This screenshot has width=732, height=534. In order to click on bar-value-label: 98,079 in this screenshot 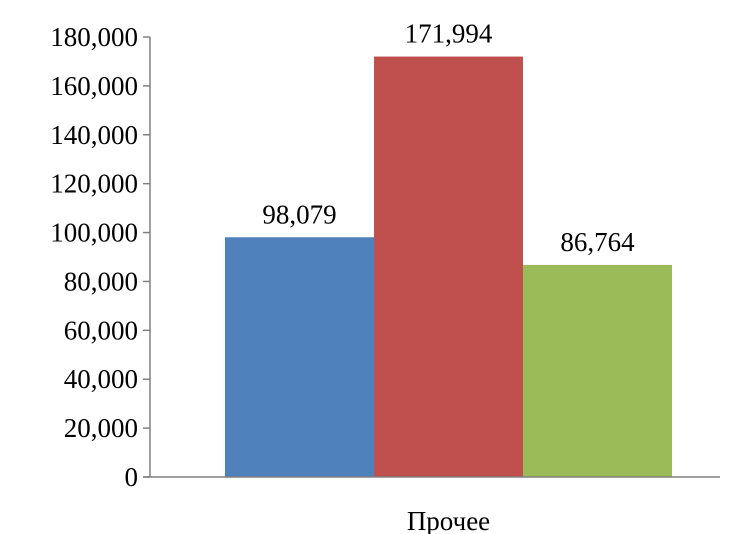, I will do `click(299, 214)`.